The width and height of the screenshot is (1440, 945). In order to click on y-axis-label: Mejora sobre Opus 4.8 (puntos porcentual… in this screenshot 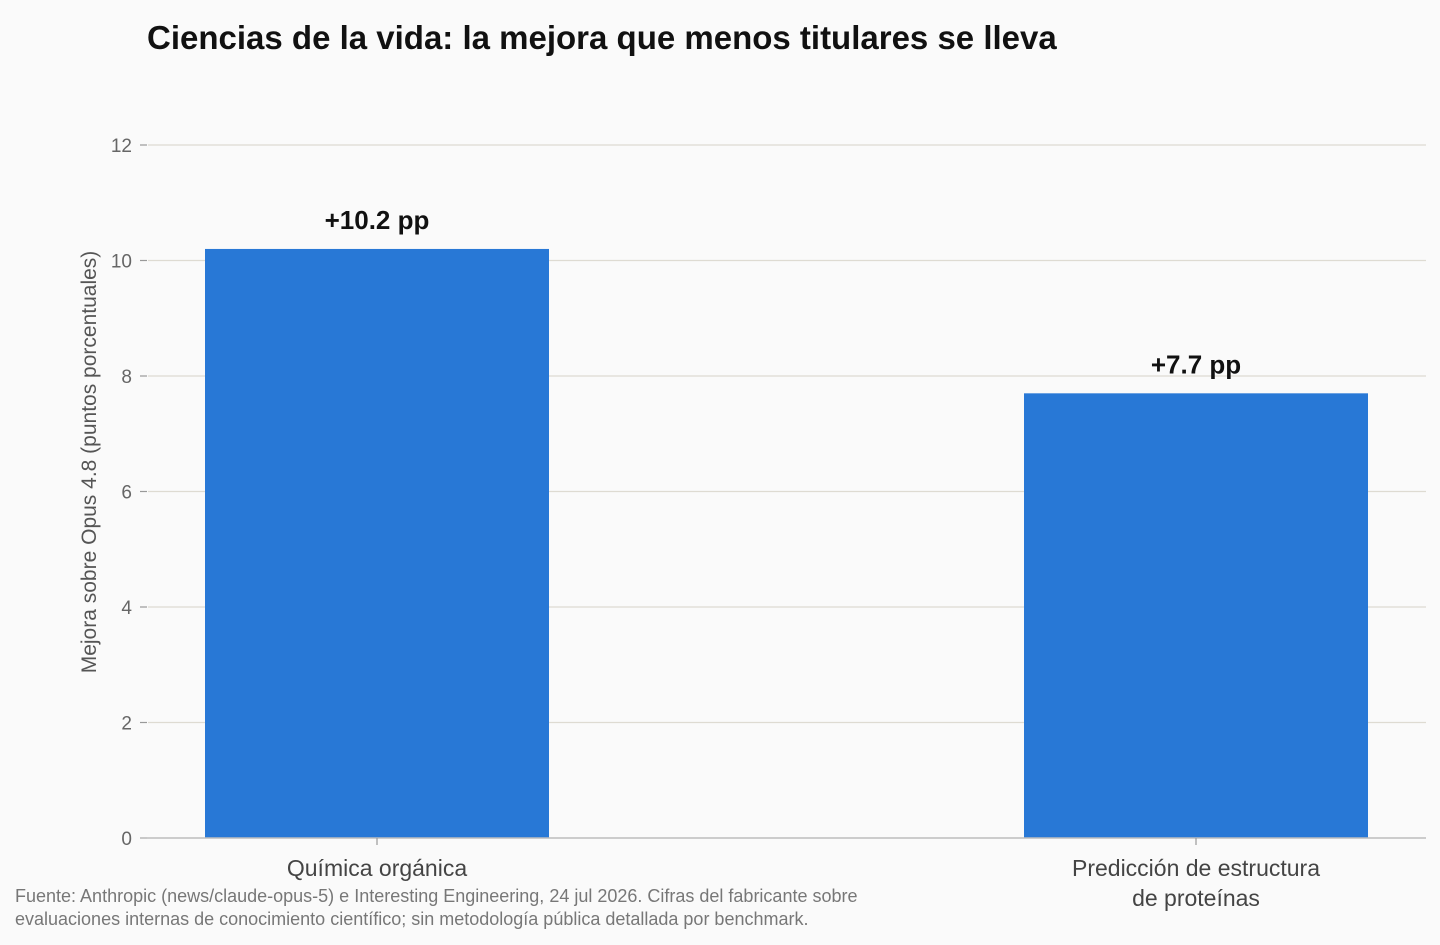, I will do `click(89, 462)`.